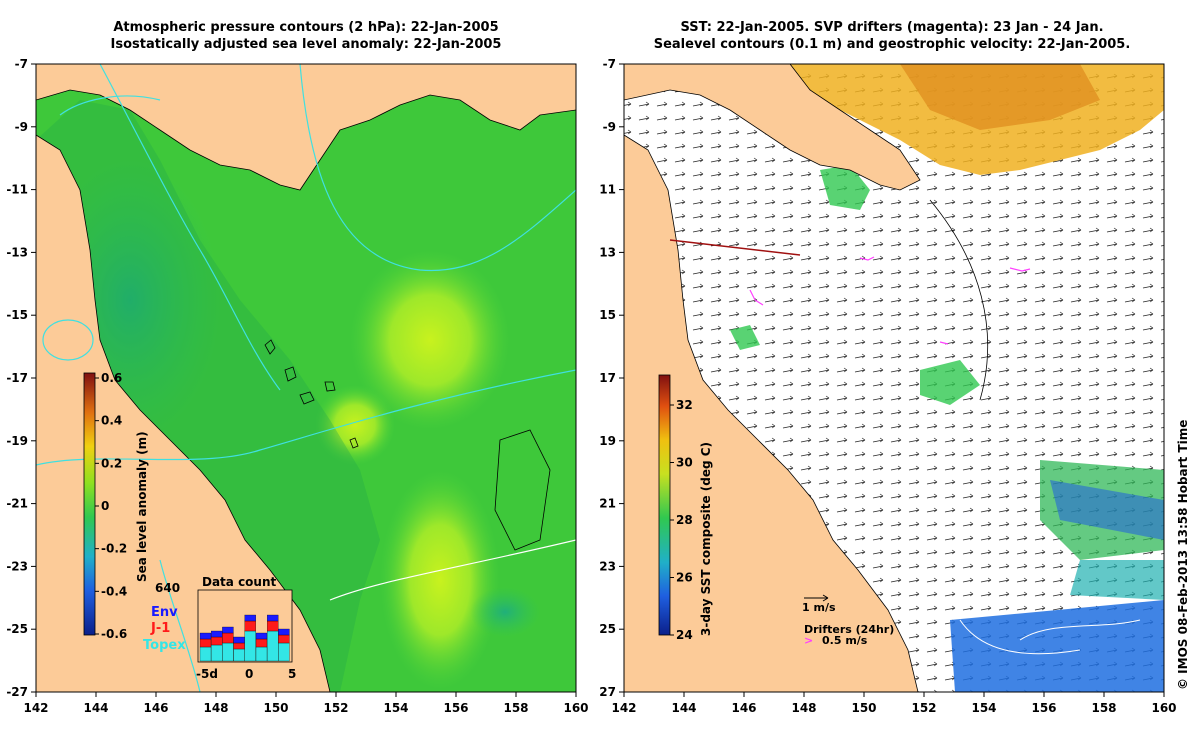  Describe the element at coordinates (164, 612) in the screenshot. I see `legend-env: Env` at that location.